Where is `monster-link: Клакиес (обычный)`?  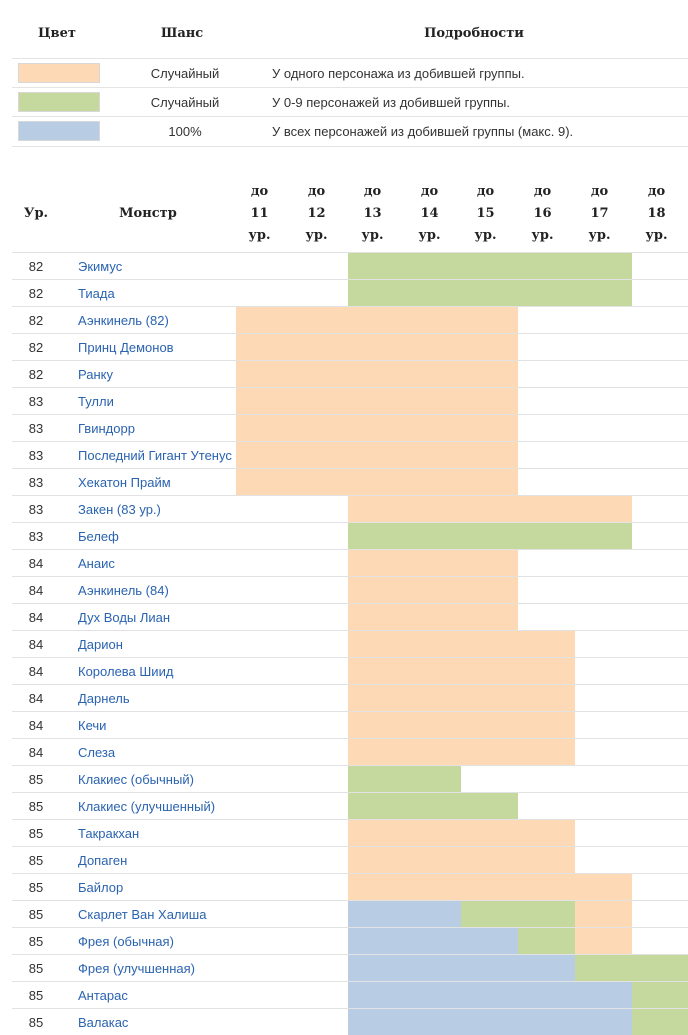
monster-link: Клакиес (обычный) is located at coordinates (136, 779).